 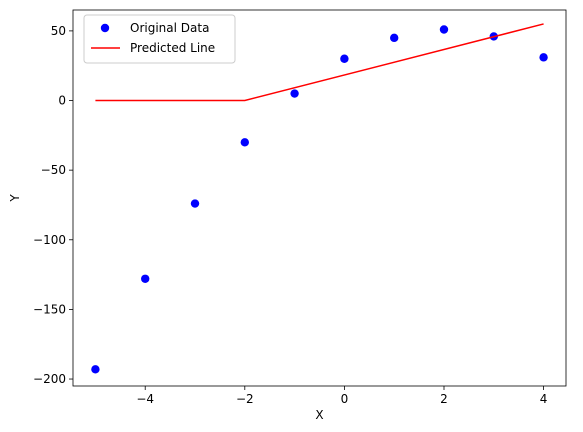 I want to click on x-tick-label: 4, so click(x=544, y=399).